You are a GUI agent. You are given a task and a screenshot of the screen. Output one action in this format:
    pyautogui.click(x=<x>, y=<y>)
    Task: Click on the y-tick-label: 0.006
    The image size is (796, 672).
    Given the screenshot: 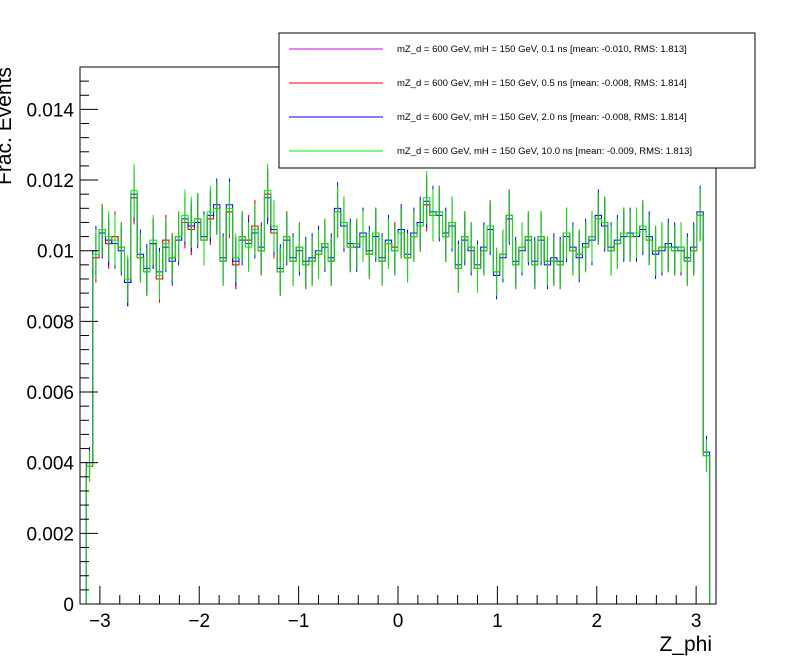 What is the action you would take?
    pyautogui.click(x=50, y=393)
    